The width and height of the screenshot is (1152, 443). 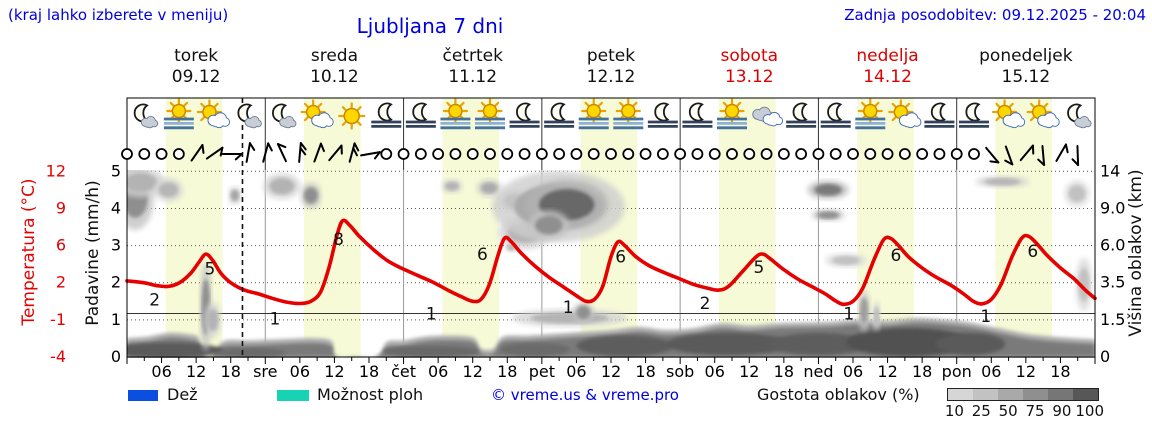 What do you see at coordinates (61, 207) in the screenshot?
I see `svg-text: 9` at bounding box center [61, 207].